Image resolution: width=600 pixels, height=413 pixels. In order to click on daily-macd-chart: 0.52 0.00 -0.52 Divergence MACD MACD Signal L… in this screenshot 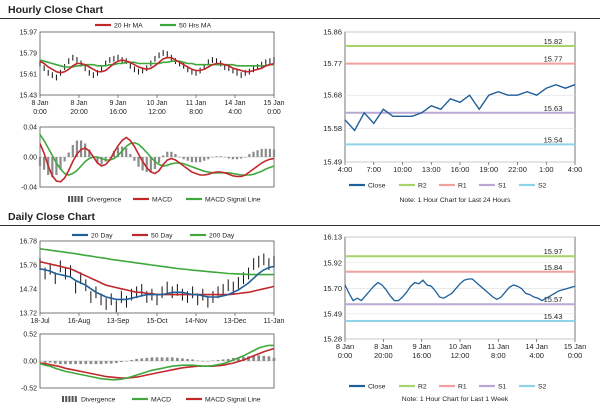, I will do `click(148, 368)`.